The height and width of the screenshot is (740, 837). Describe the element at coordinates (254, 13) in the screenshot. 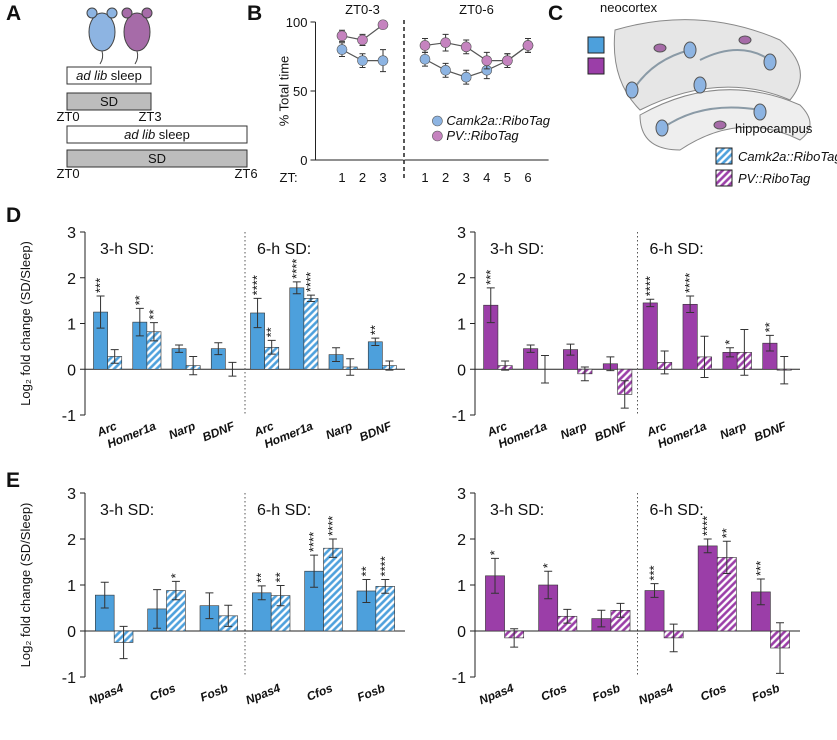

I see `panel-label: B` at that location.